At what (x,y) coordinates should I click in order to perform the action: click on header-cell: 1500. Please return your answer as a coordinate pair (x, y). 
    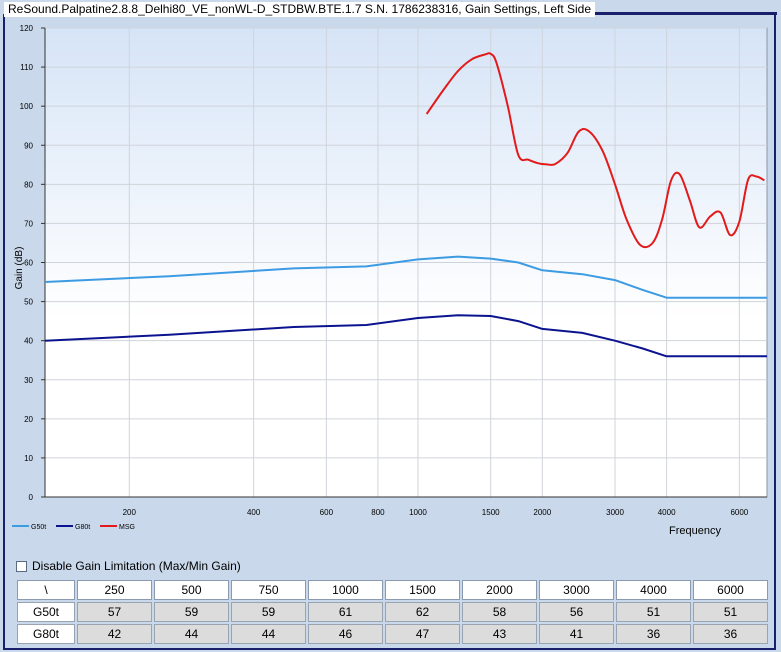
    Looking at the image, I should click on (422, 590).